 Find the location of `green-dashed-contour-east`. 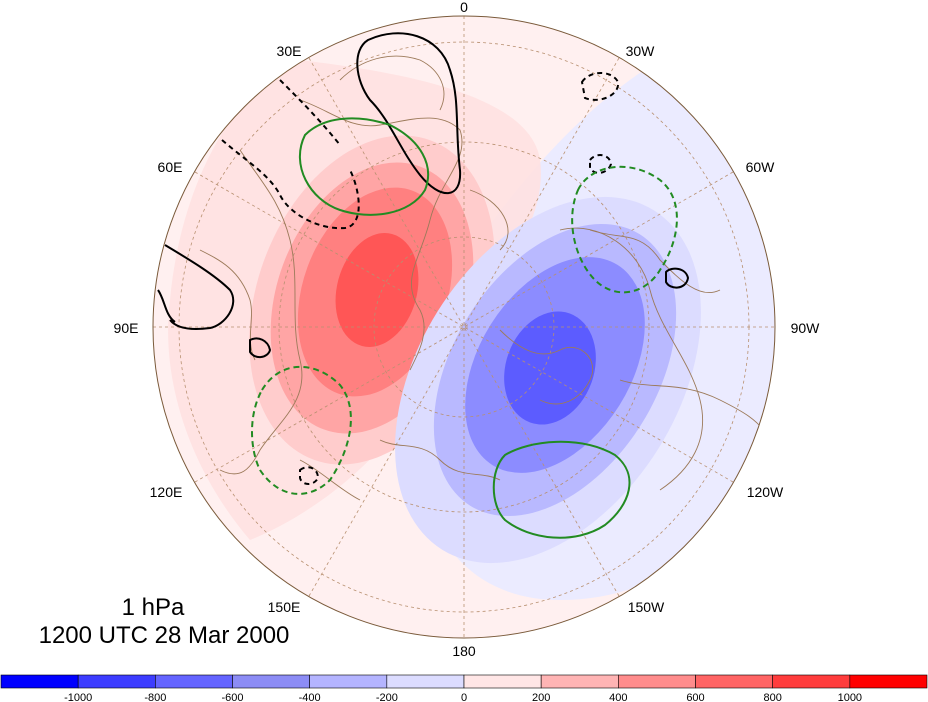

green-dashed-contour-east is located at coordinates (624, 229).